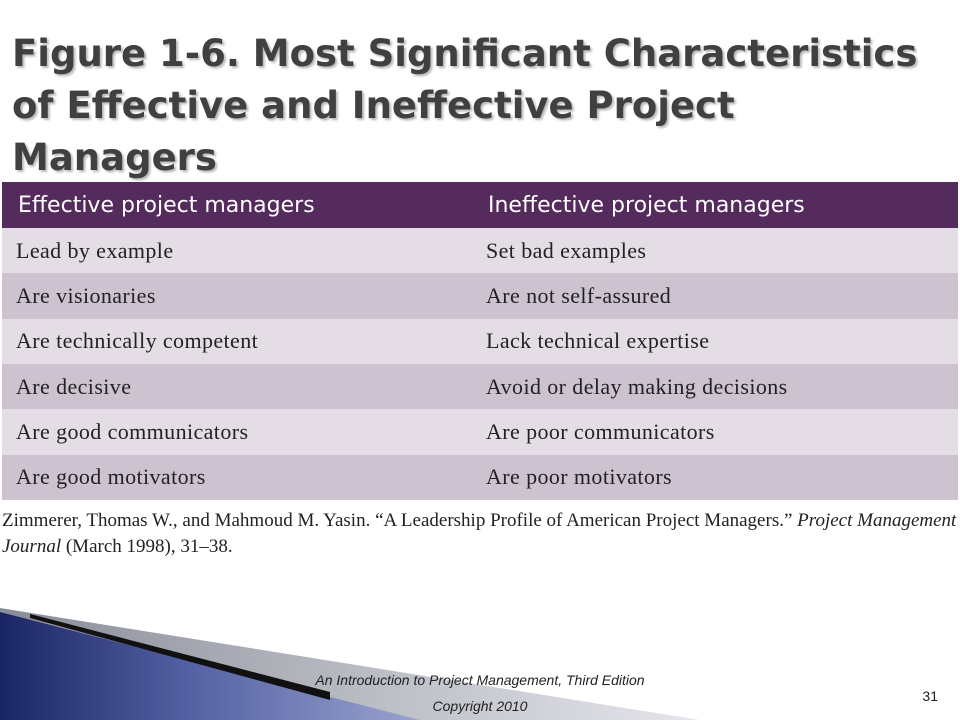 Image resolution: width=960 pixels, height=720 pixels. Describe the element at coordinates (715, 251) in the screenshot. I see `ineffective-cell: Set bad examples` at that location.